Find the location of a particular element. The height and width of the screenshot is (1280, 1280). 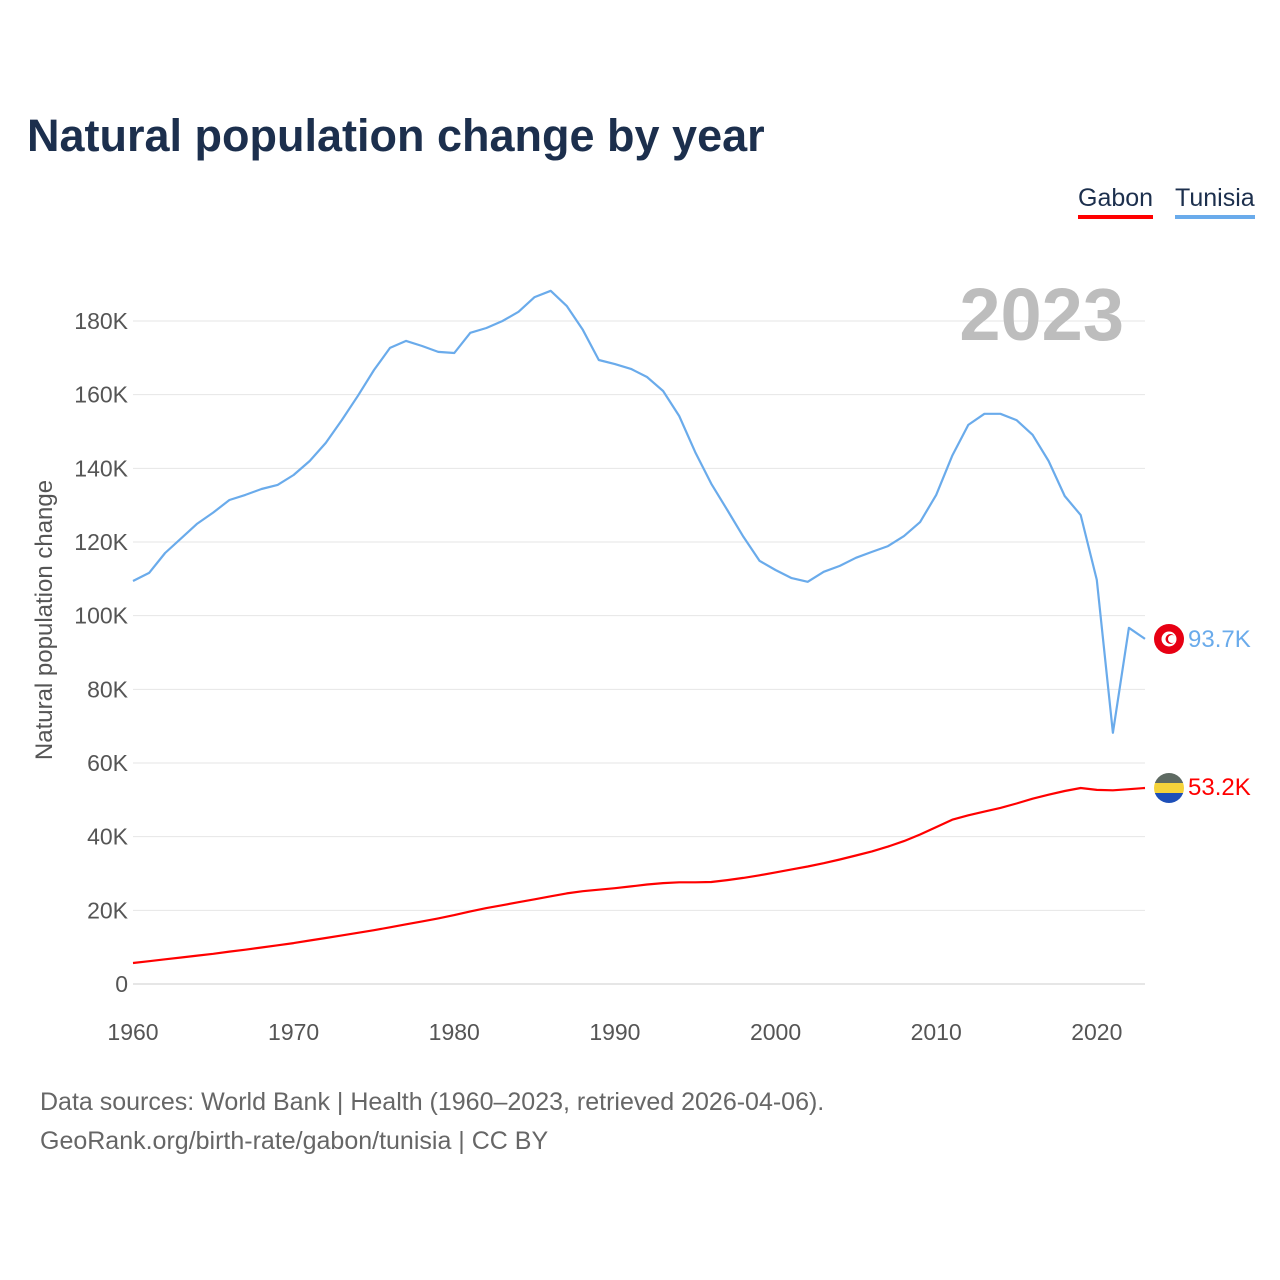

tunisia-end-label: 93.7K is located at coordinates (1219, 639).